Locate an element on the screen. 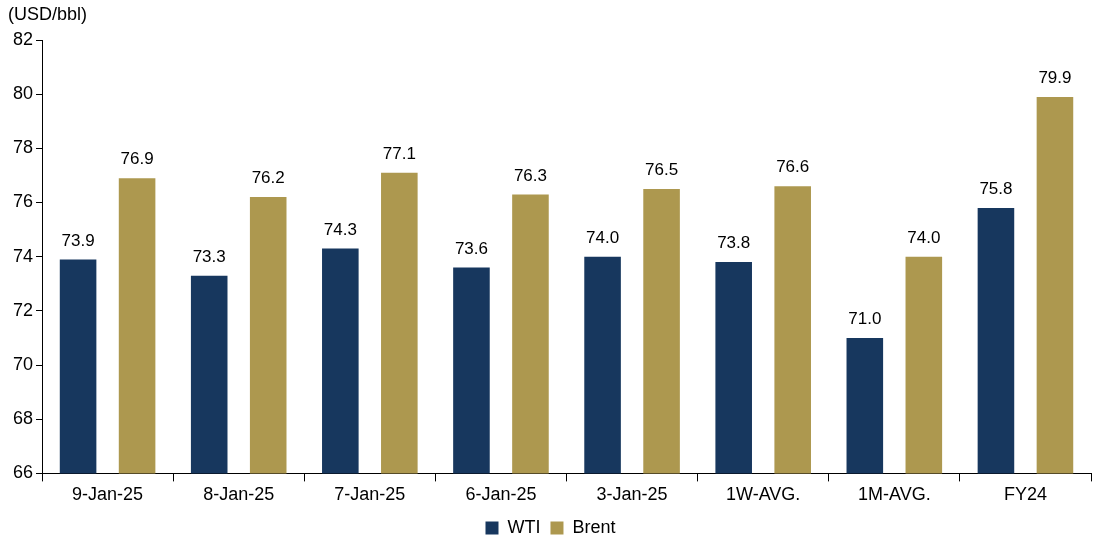  x-tick-label: 6-Jan-25 is located at coordinates (501, 494).